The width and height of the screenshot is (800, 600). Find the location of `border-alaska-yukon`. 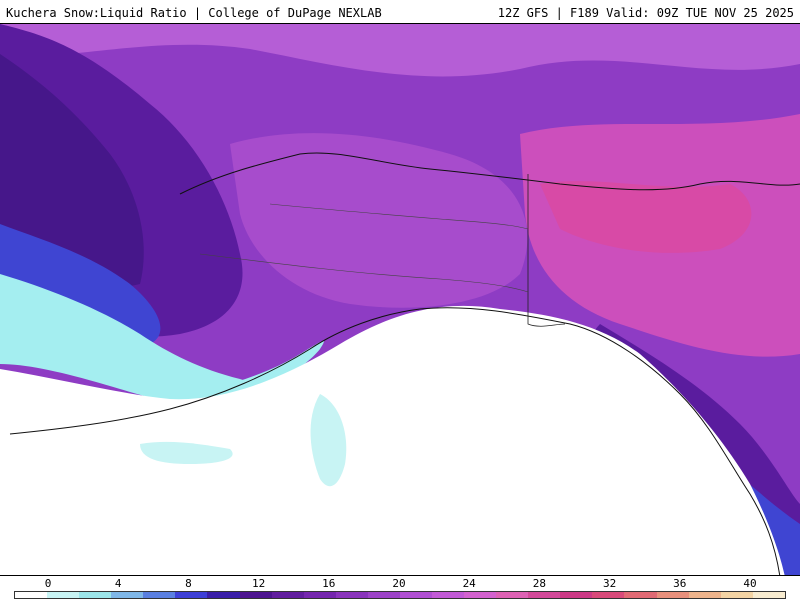

border-alaska-yukon is located at coordinates (546, 250).